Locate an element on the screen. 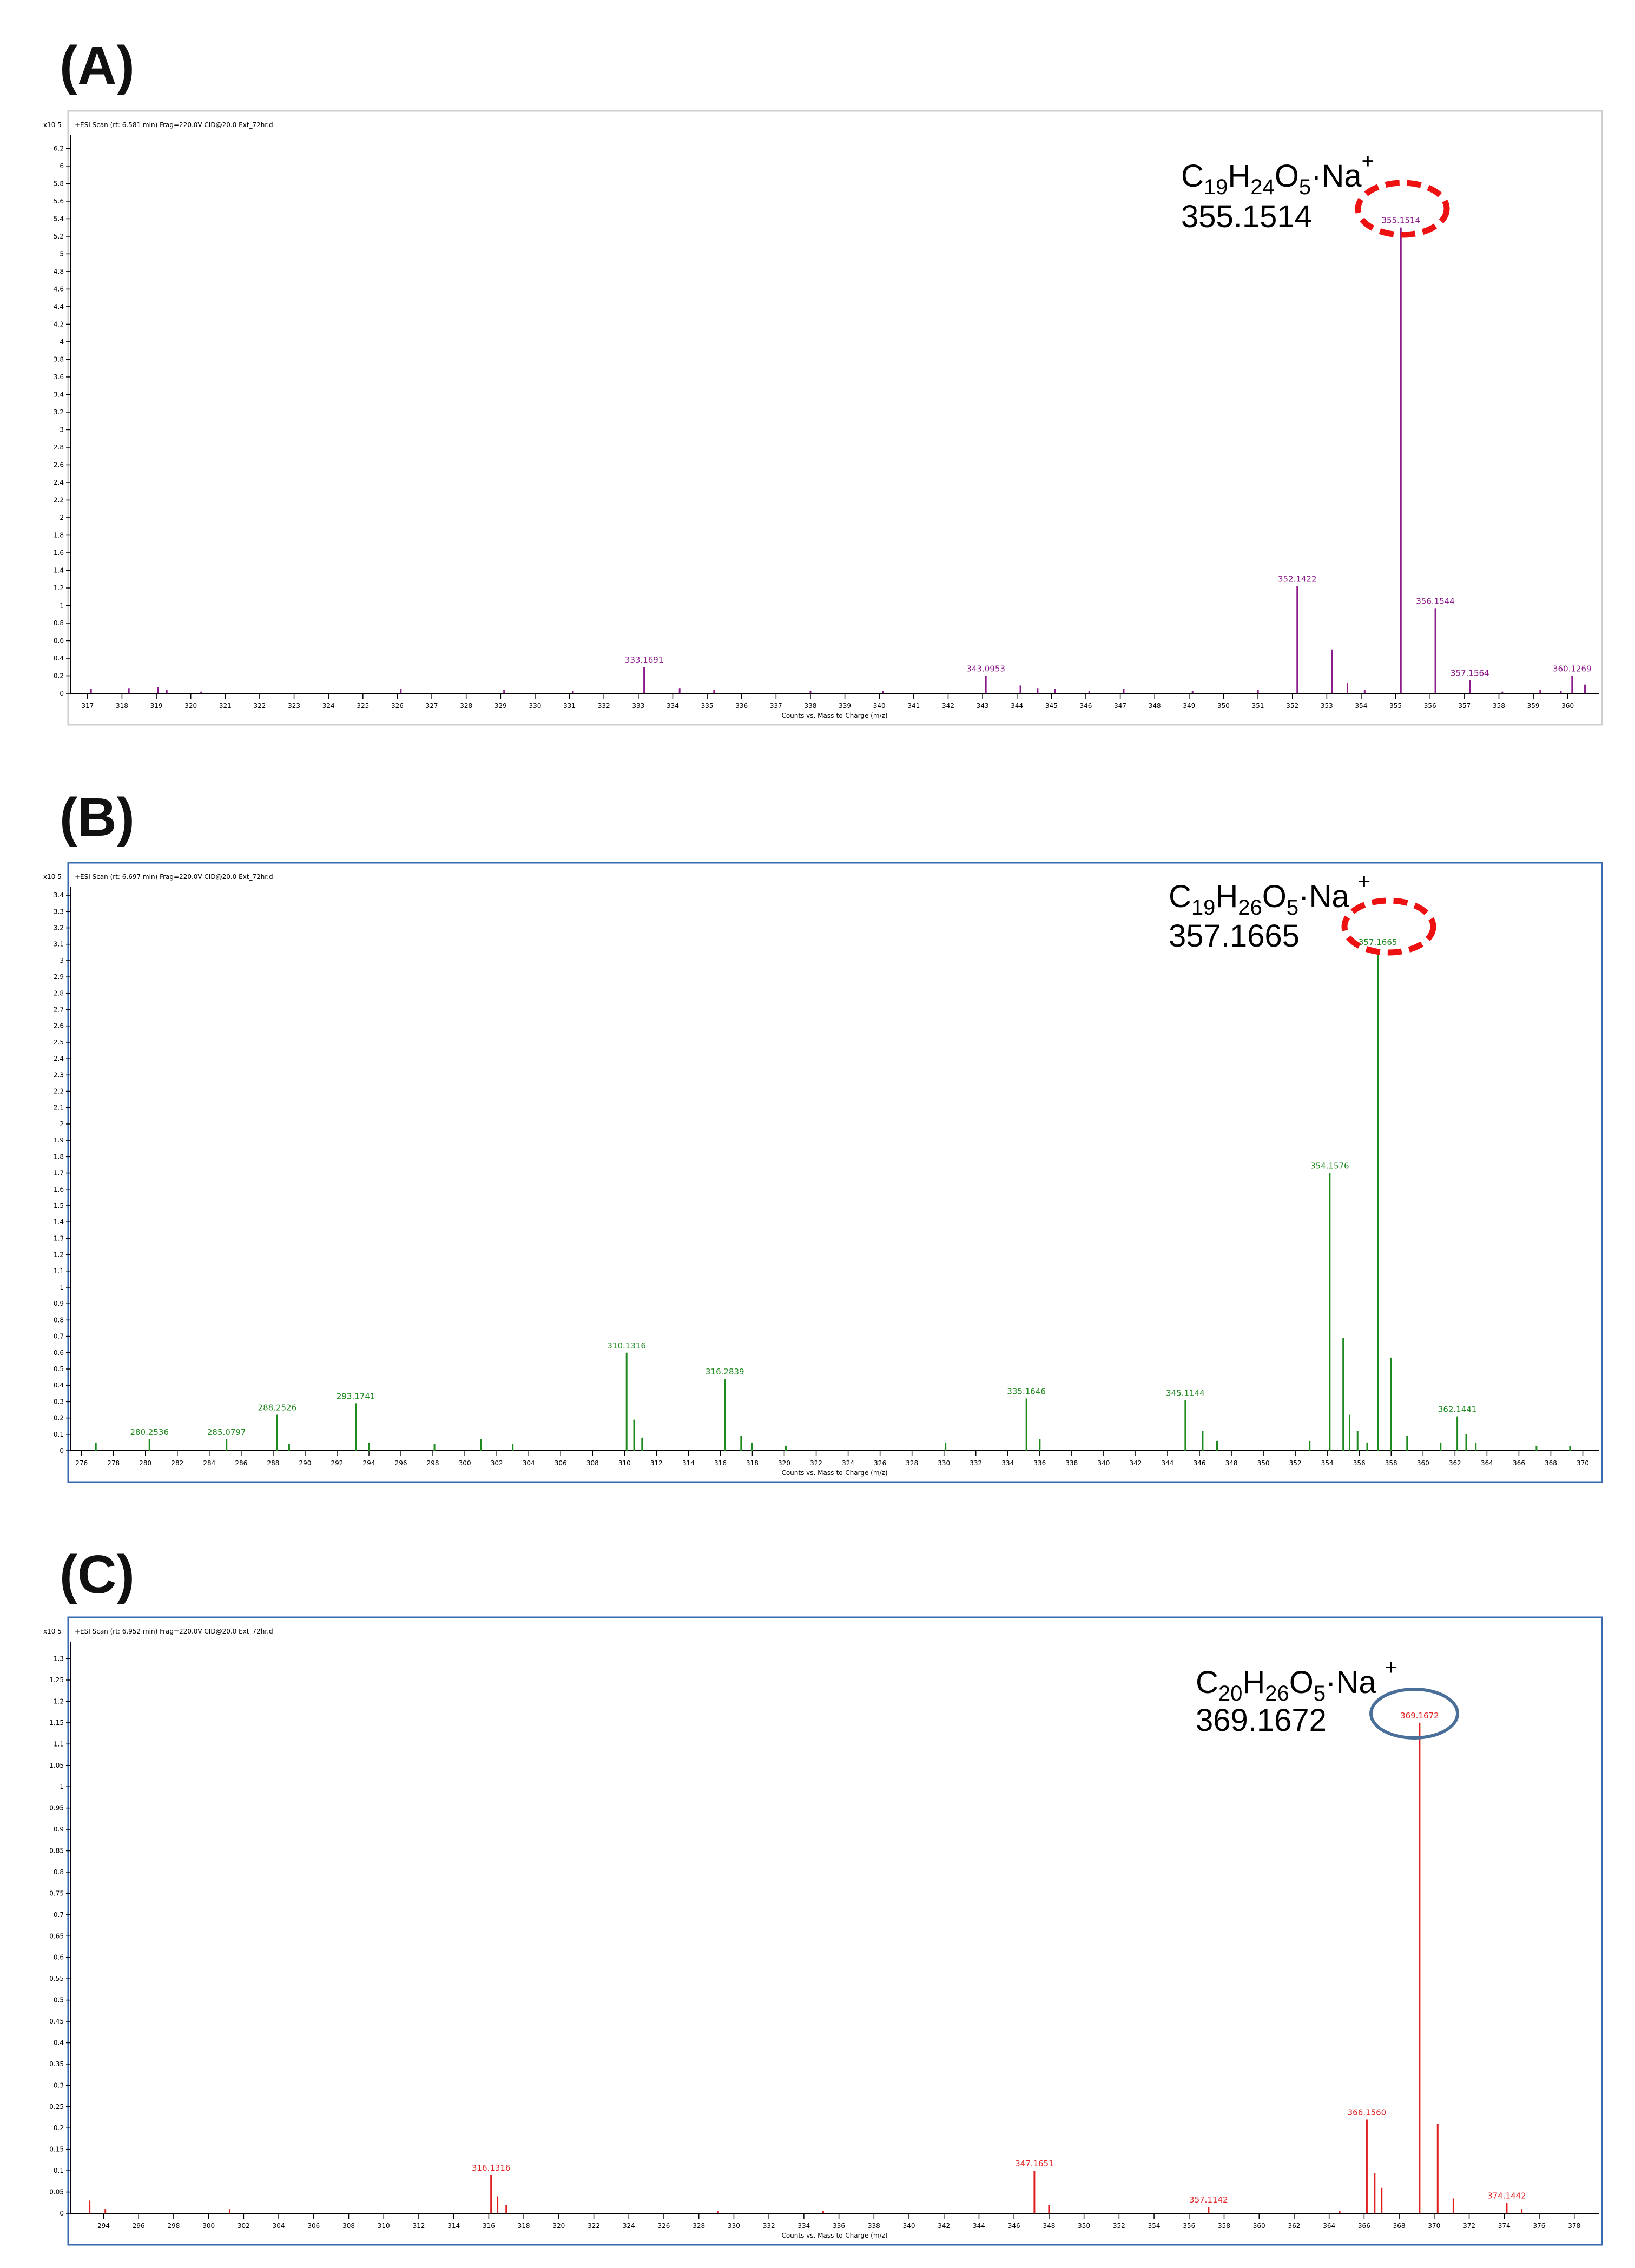  panel-a-y-tick-label: 2 is located at coordinates (62, 517).